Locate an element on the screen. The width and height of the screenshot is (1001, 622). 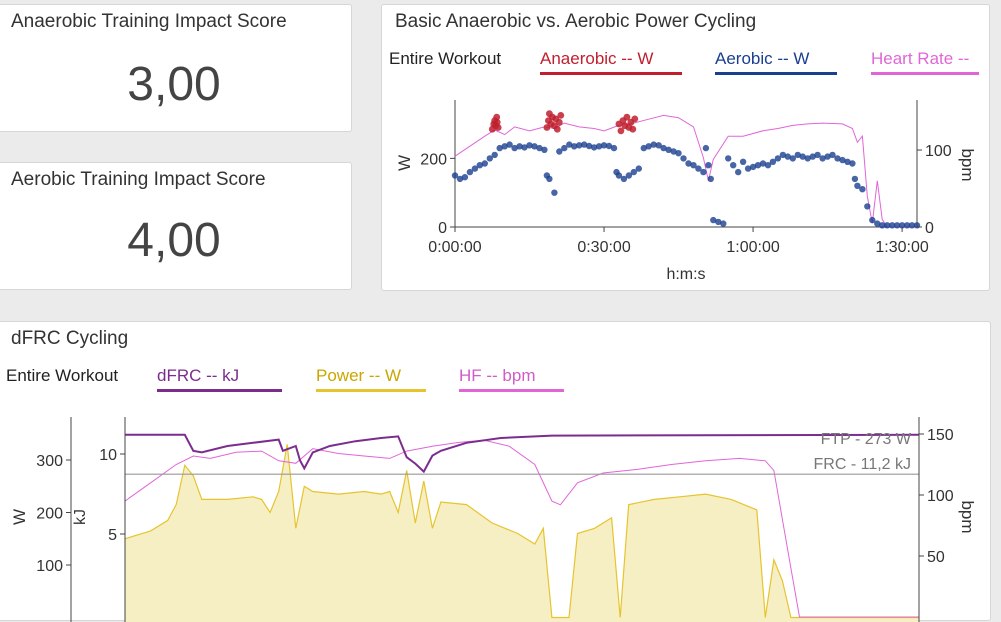
x-tick-label: 0:00:00 is located at coordinates (454, 247).